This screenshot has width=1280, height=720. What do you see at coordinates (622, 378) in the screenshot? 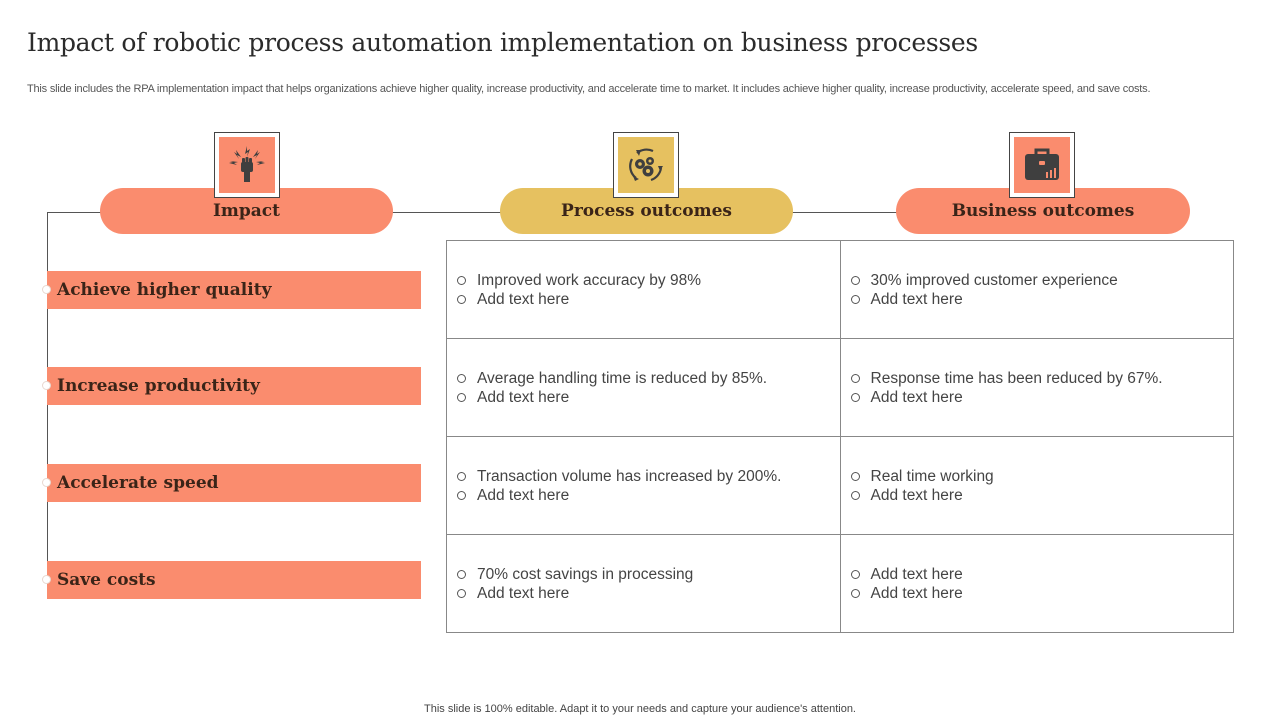
I see `bullet-text: Average handling time is reduced by 85%.` at bounding box center [622, 378].